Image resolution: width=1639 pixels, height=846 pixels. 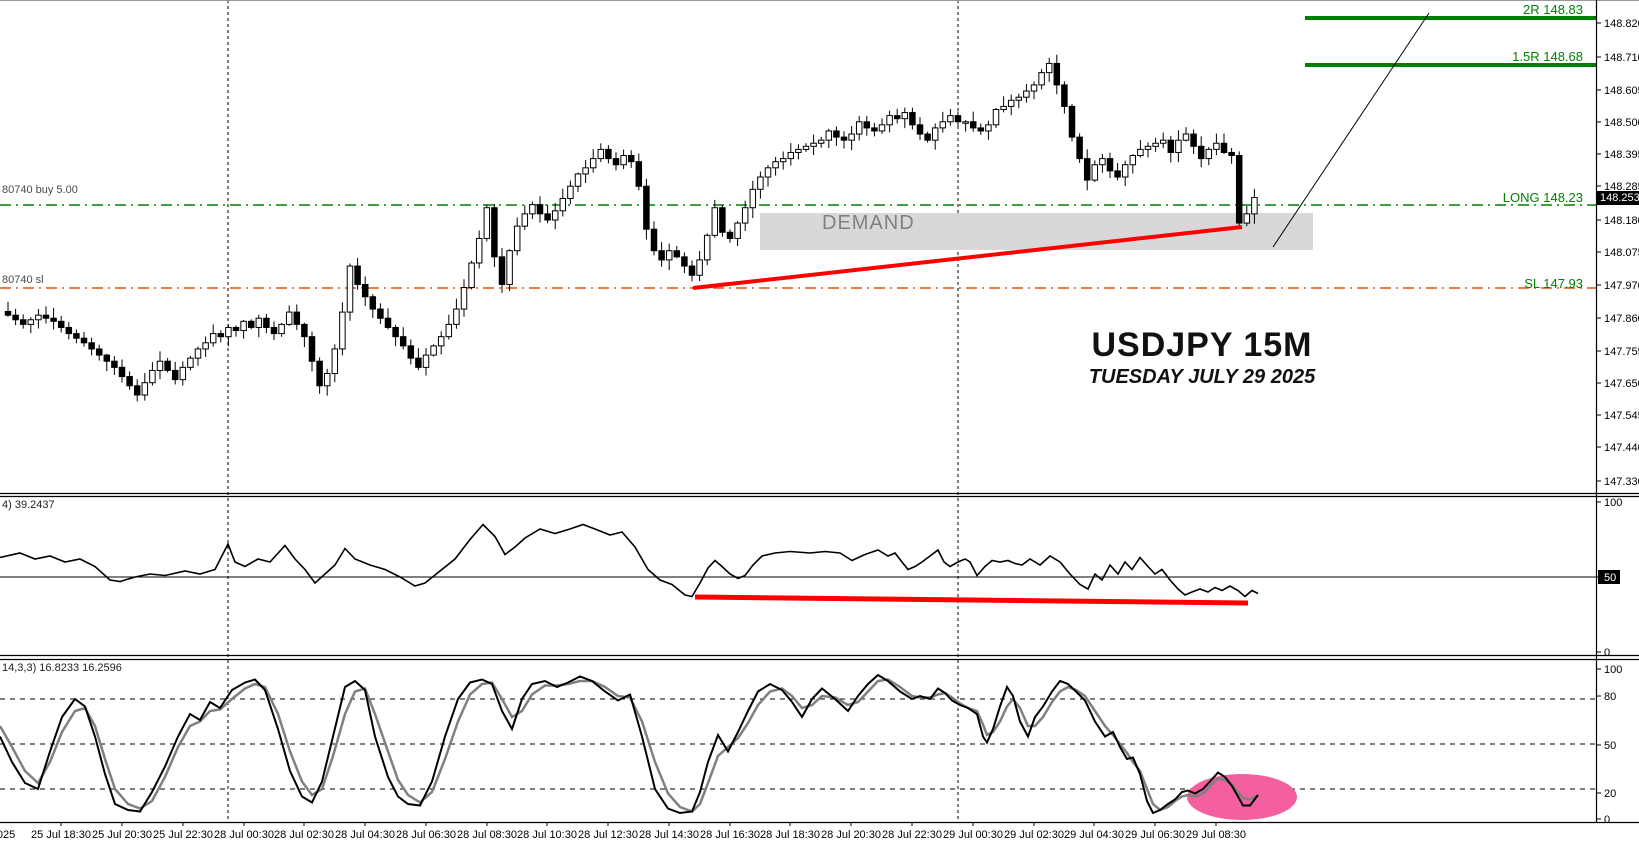 What do you see at coordinates (1609, 661) in the screenshot?
I see `indicator-axis: 100 50 0 100 80 50 20 0` at bounding box center [1609, 661].